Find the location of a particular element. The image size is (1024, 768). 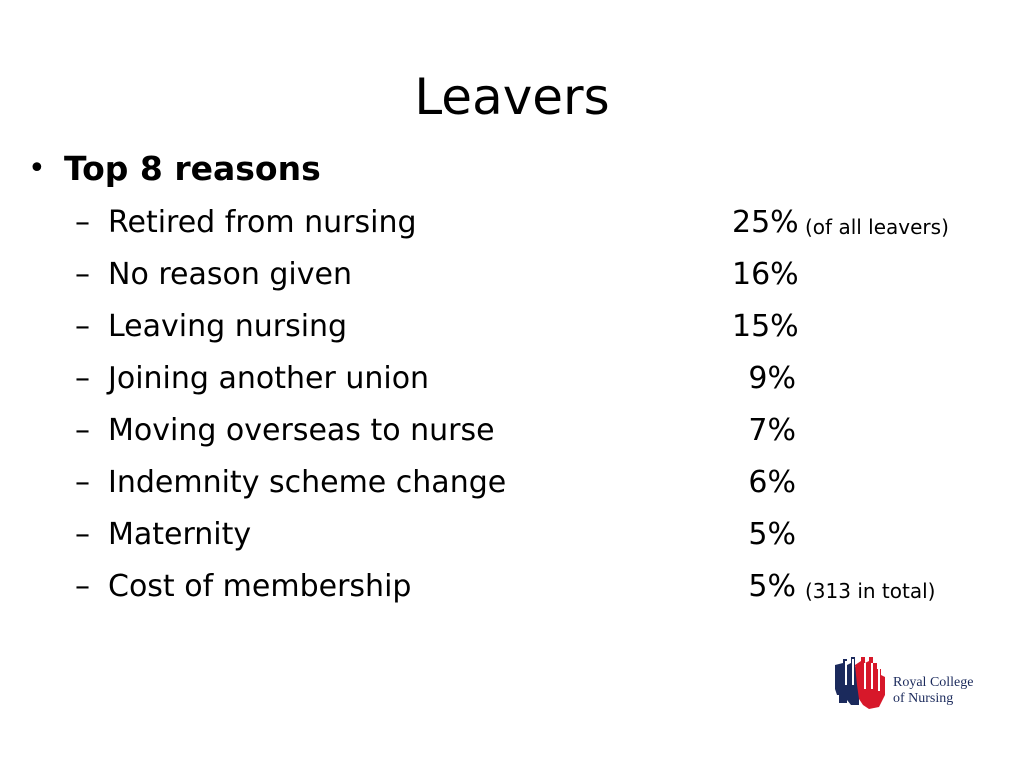

reason-percent: 6% is located at coordinates (772, 482).